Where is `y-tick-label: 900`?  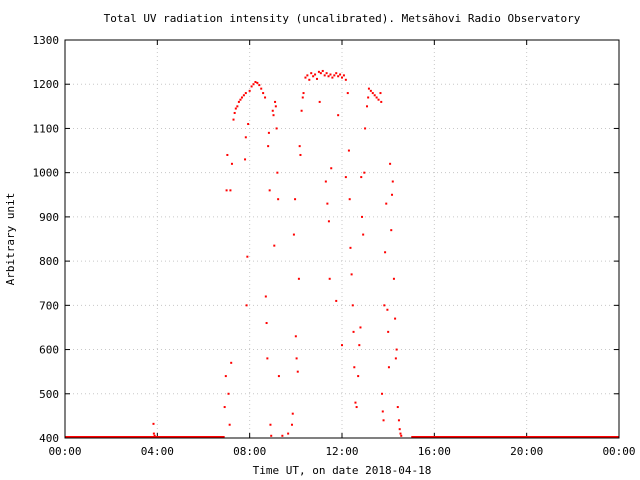 y-tick-label: 900 is located at coordinates (49, 217).